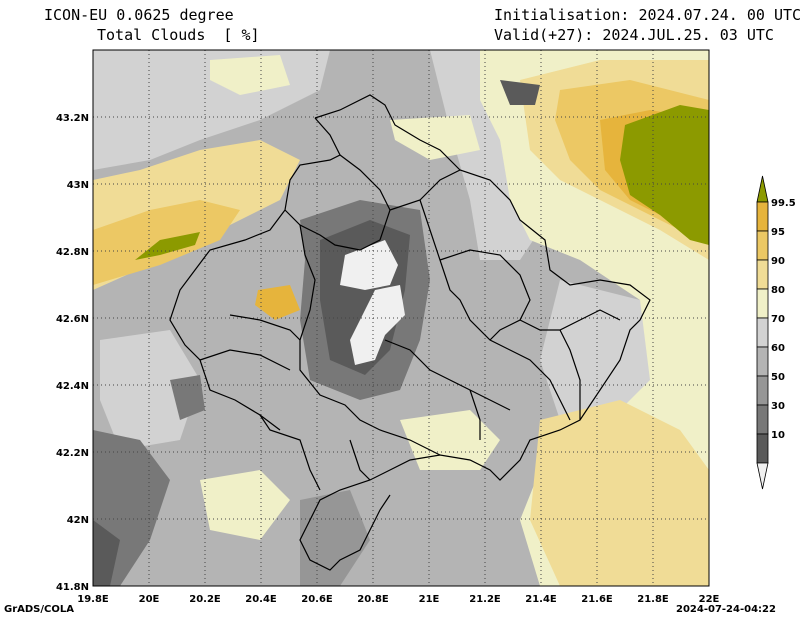 Image resolution: width=800 pixels, height=618 pixels. Describe the element at coordinates (778, 290) in the screenshot. I see `colorbar-label: 80` at that location.